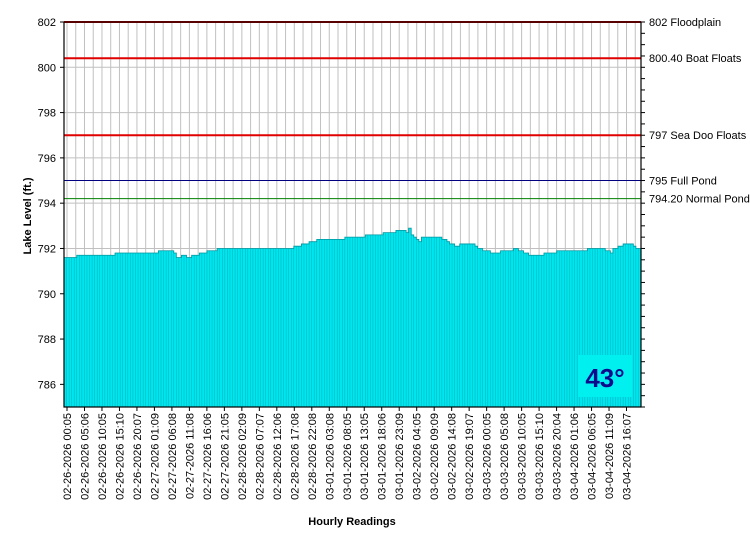 This screenshot has width=750, height=550. Describe the element at coordinates (685, 23) in the screenshot. I see `reference-line-label: 802 Floodplain` at that location.